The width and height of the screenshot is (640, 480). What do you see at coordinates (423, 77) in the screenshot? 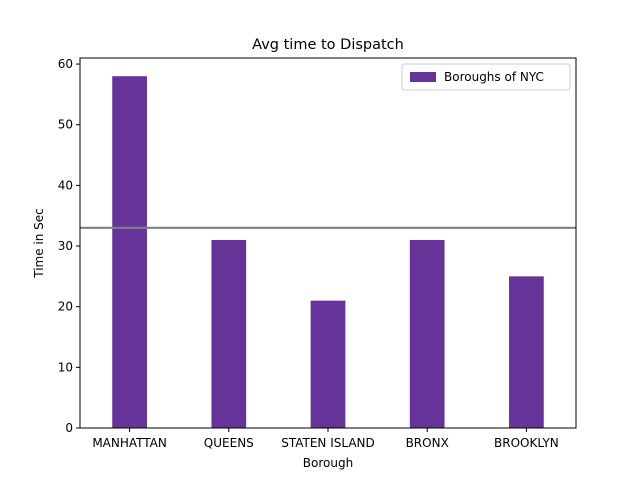
I see `legend-swatch` at bounding box center [423, 77].